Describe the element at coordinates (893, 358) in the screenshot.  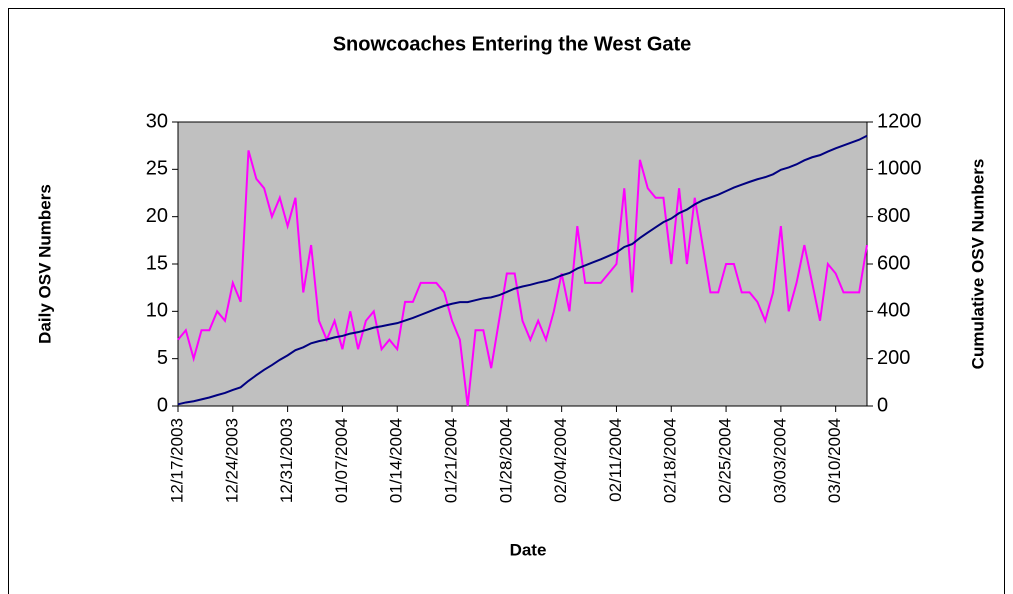
I see `y2-tick-label: 200` at that location.